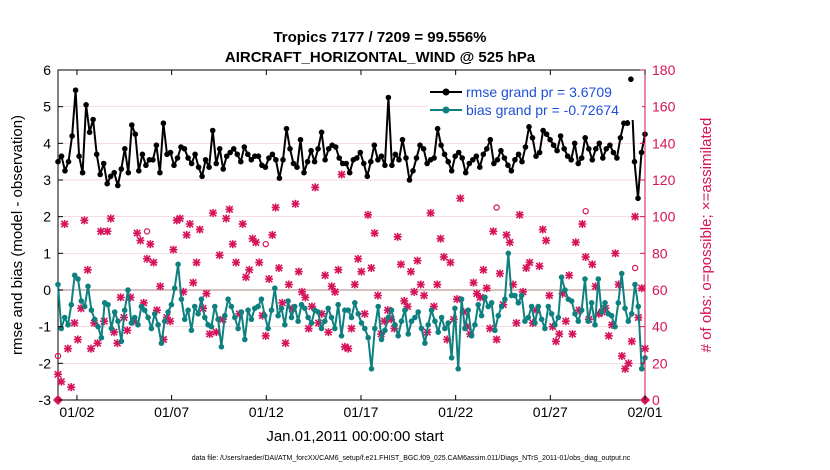 The width and height of the screenshot is (830, 470). I want to click on left-tick-label: 1, so click(47, 253).